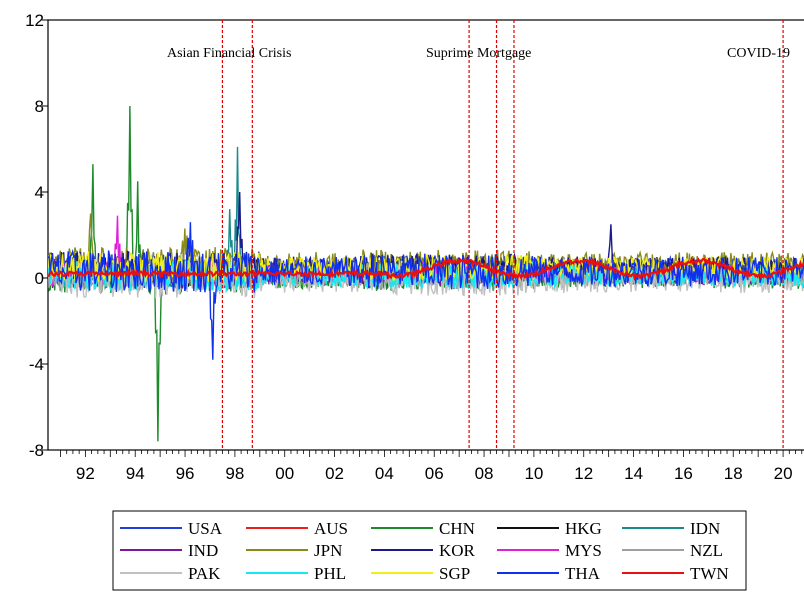  What do you see at coordinates (457, 550) in the screenshot?
I see `legend-label-kor: KOR` at bounding box center [457, 550].